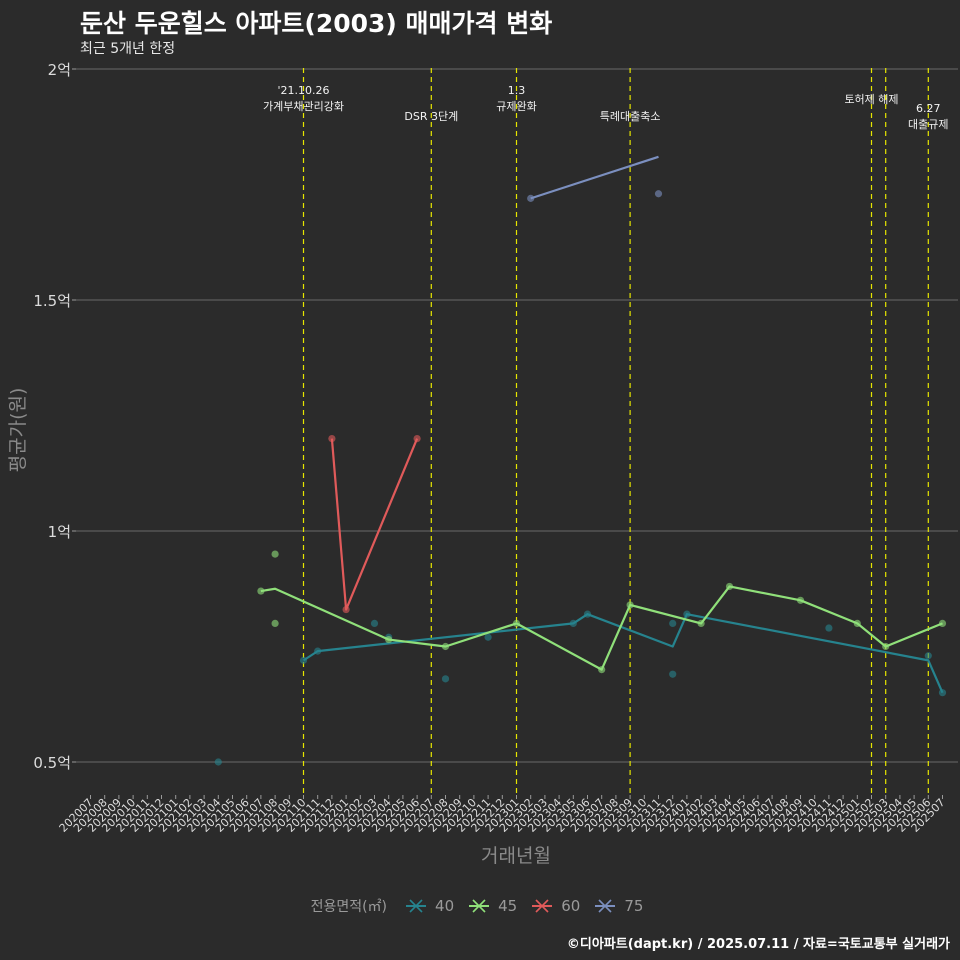  Describe the element at coordinates (431, 116) in the screenshot. I see `event-label: DSR 3단계` at that location.